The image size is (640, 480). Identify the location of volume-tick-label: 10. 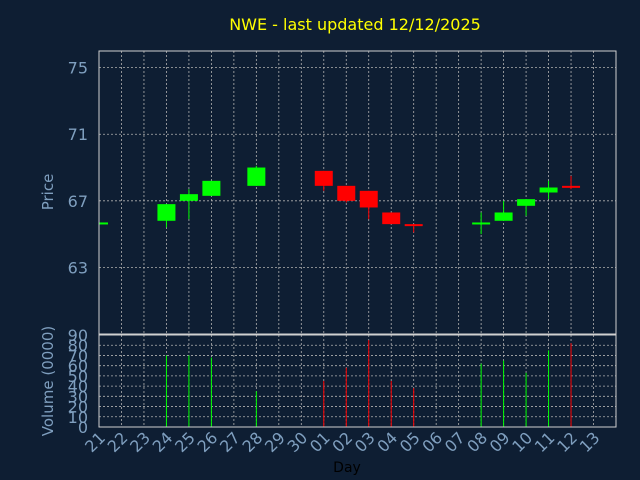
(78, 417).